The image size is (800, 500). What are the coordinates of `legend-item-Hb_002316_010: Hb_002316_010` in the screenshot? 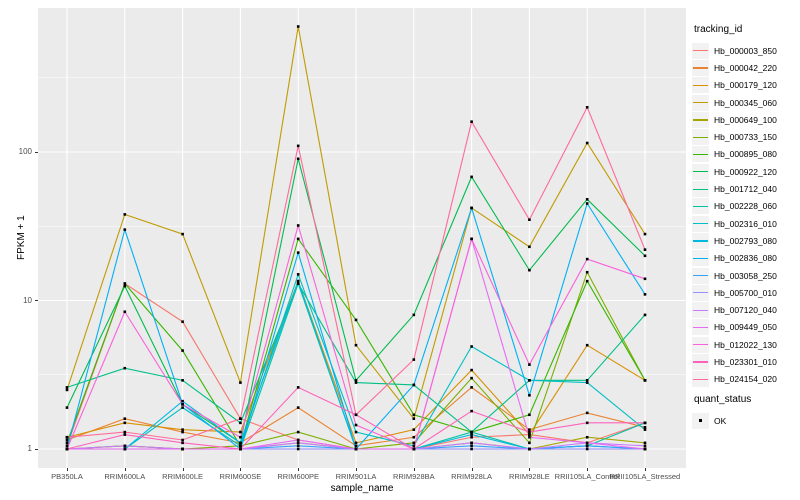 It's located at (746, 223).